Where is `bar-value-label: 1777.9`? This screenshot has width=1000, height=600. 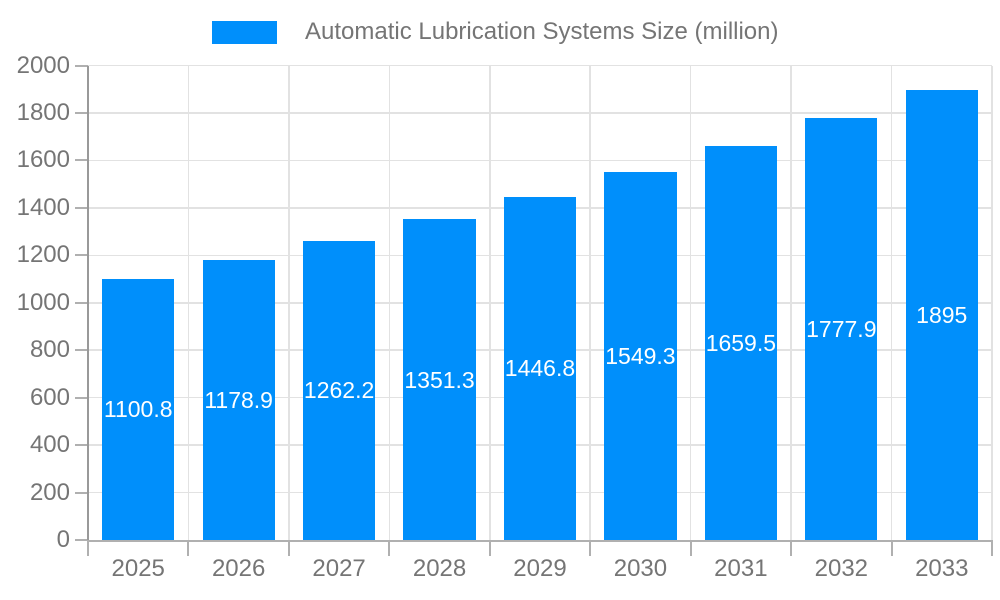 bar-value-label: 1777.9 is located at coordinates (841, 329).